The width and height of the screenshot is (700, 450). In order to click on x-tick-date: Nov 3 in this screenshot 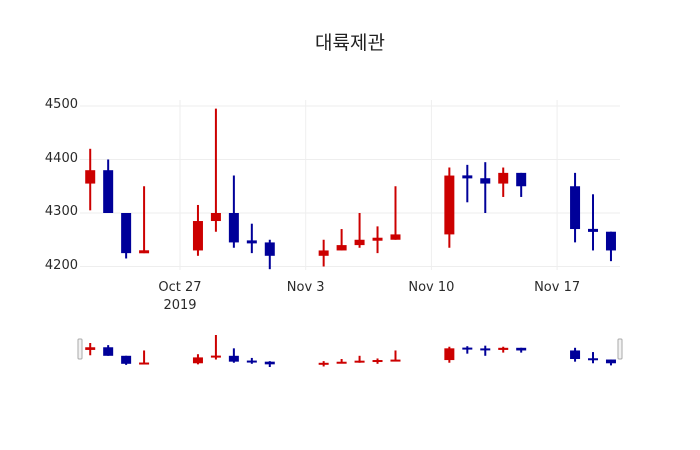, I will do `click(305, 287)`.